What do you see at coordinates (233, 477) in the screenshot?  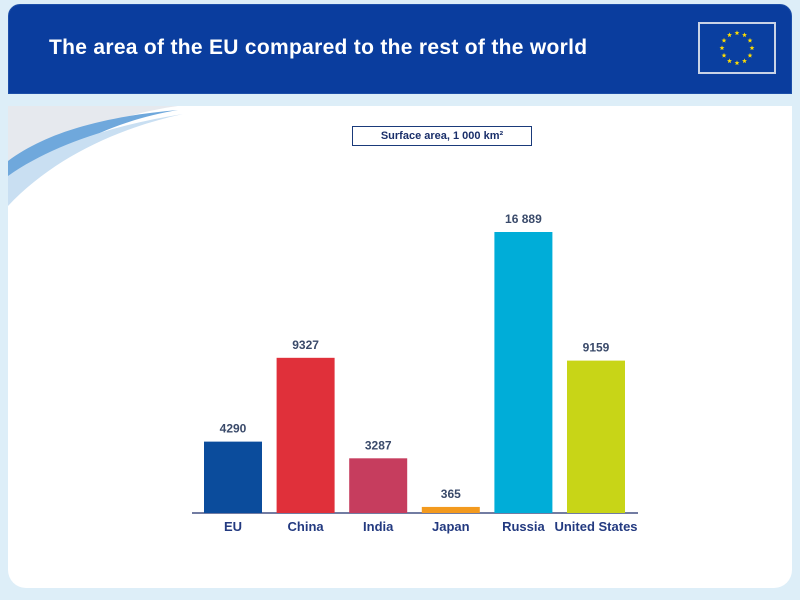 I see `bar-eu` at bounding box center [233, 477].